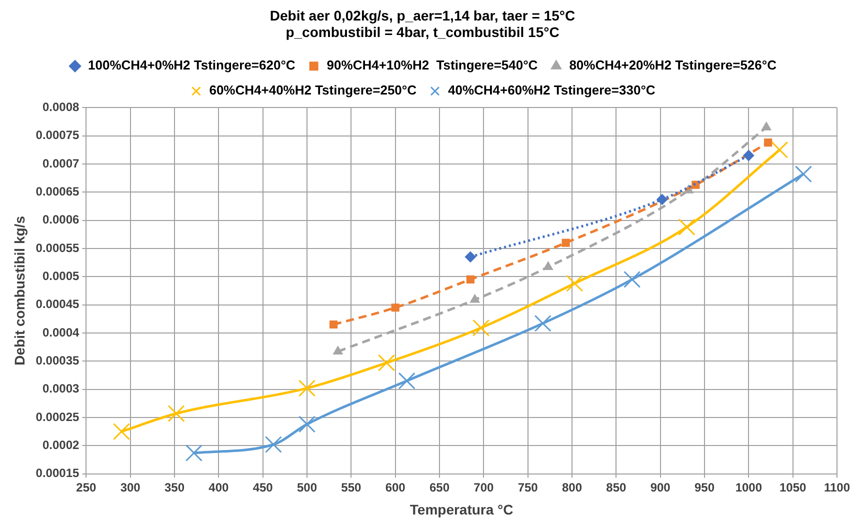 Image resolution: width=857 pixels, height=527 pixels. I want to click on y-tick-label: 0.00055, so click(58, 247).